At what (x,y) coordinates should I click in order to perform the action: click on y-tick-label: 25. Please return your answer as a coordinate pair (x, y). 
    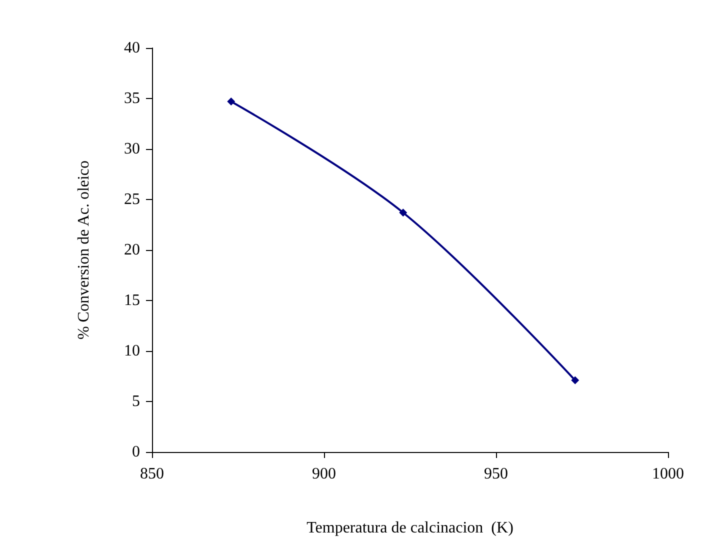
    Looking at the image, I should click on (132, 199).